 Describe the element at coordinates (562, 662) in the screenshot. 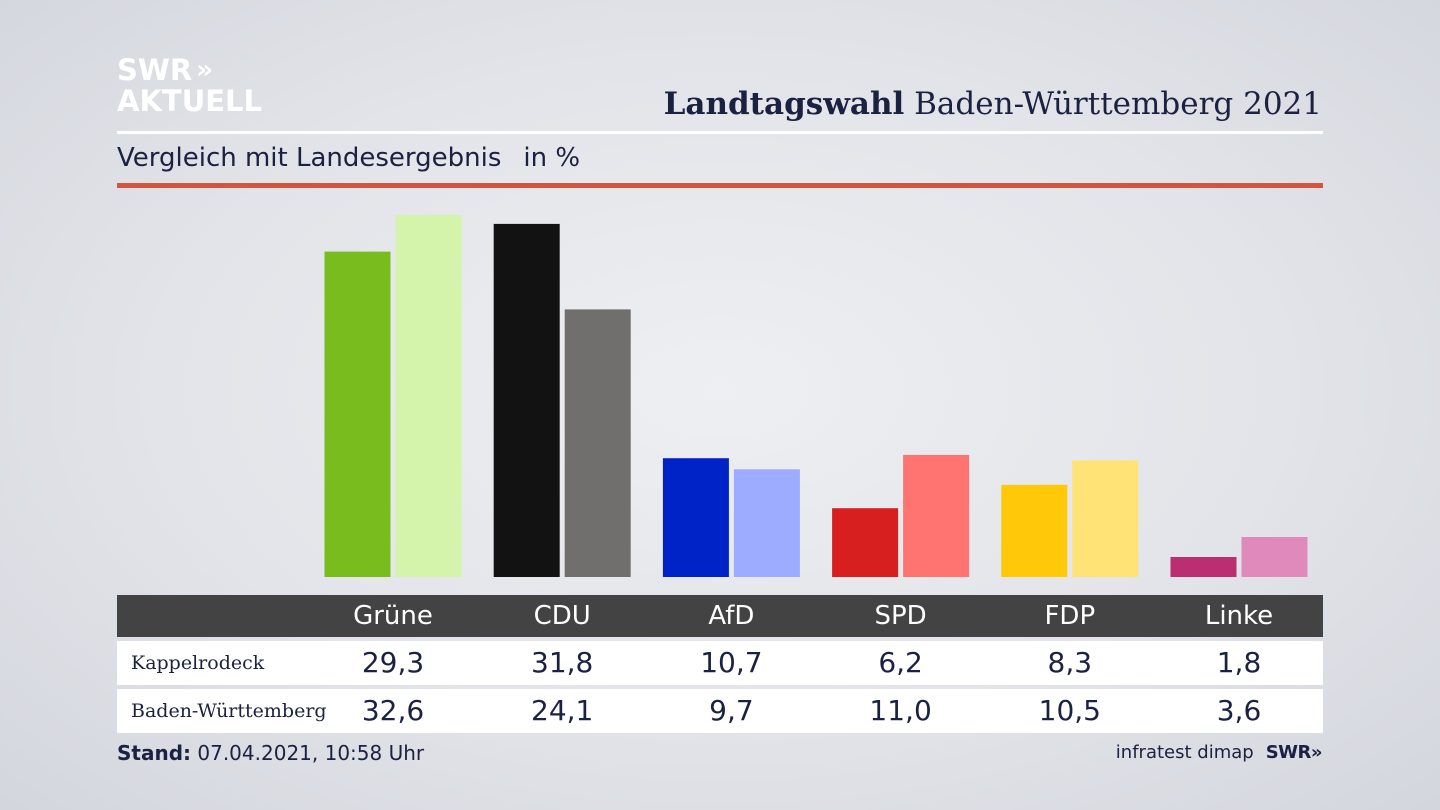

I see `table-cell: 31,8` at that location.